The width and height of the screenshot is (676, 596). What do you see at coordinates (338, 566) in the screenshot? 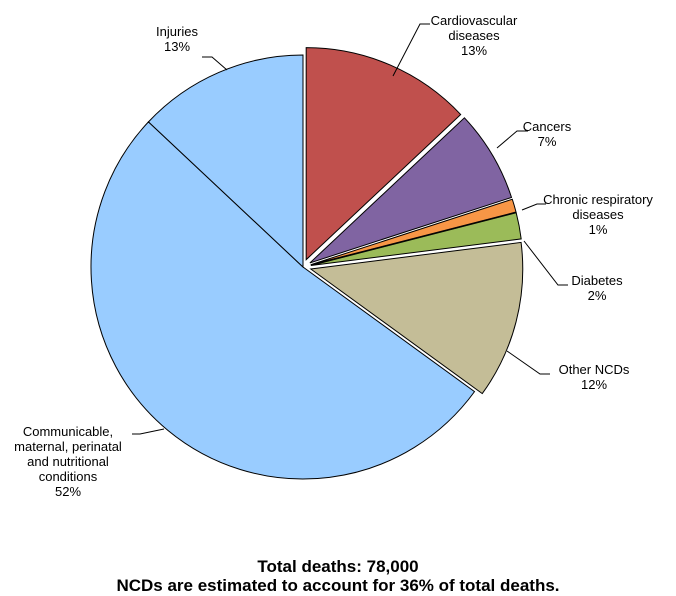
I see `footer-total-deaths: Total deaths: 78,000` at bounding box center [338, 566].